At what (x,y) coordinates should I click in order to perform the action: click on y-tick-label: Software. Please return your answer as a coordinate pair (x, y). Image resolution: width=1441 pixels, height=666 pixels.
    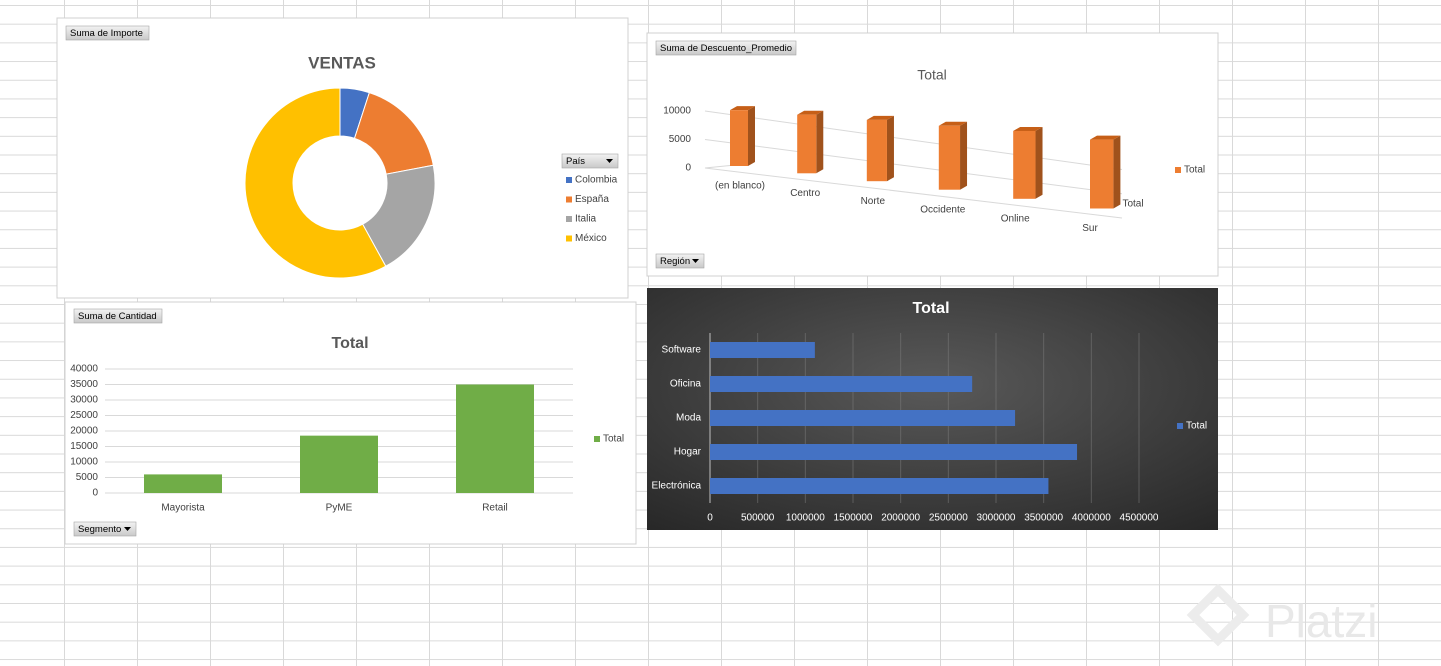
    Looking at the image, I should click on (682, 350).